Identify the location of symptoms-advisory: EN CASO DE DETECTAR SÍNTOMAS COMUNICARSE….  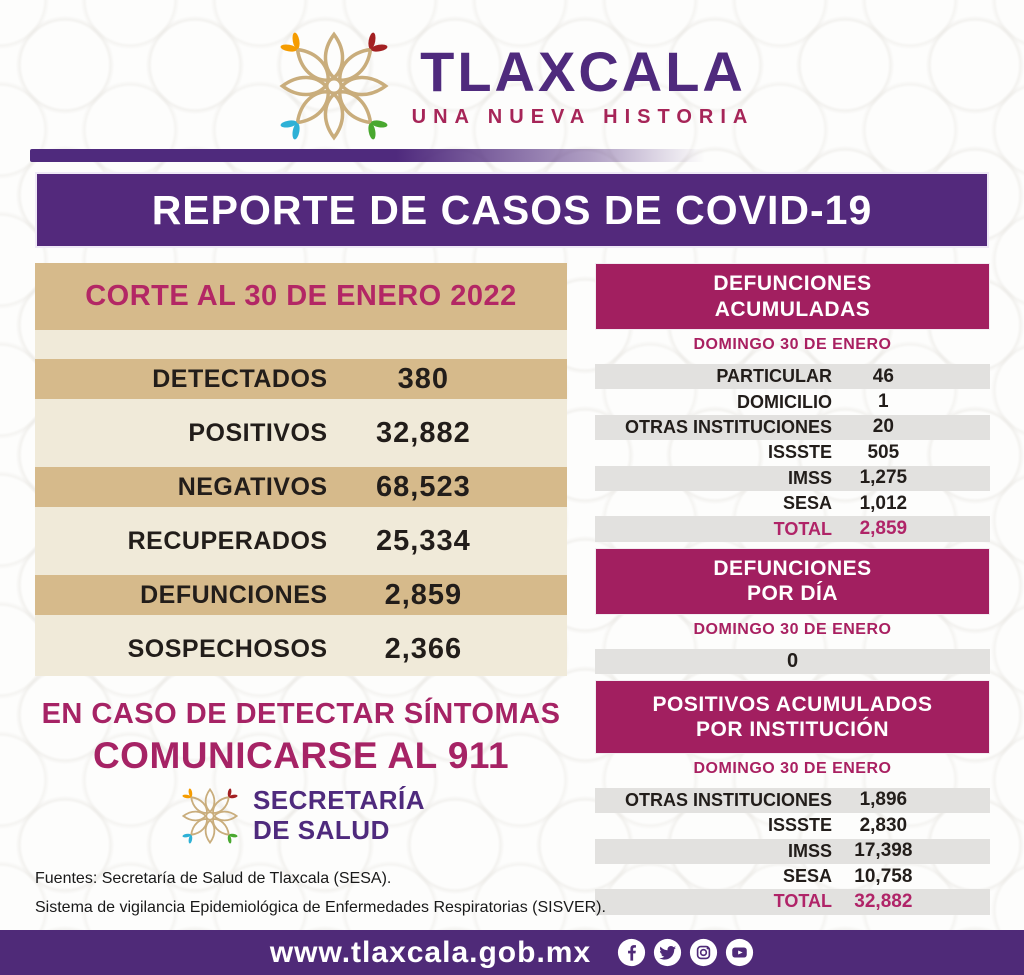
(301, 737).